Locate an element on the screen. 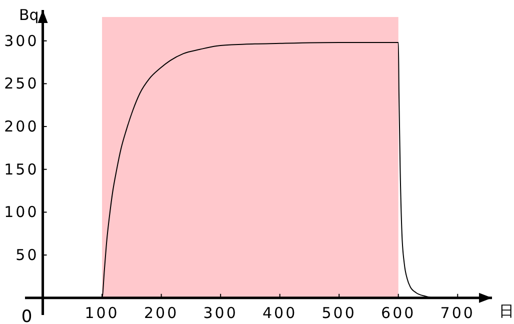 The height and width of the screenshot is (324, 514). y-tick-label: 300 is located at coordinates (21, 41).